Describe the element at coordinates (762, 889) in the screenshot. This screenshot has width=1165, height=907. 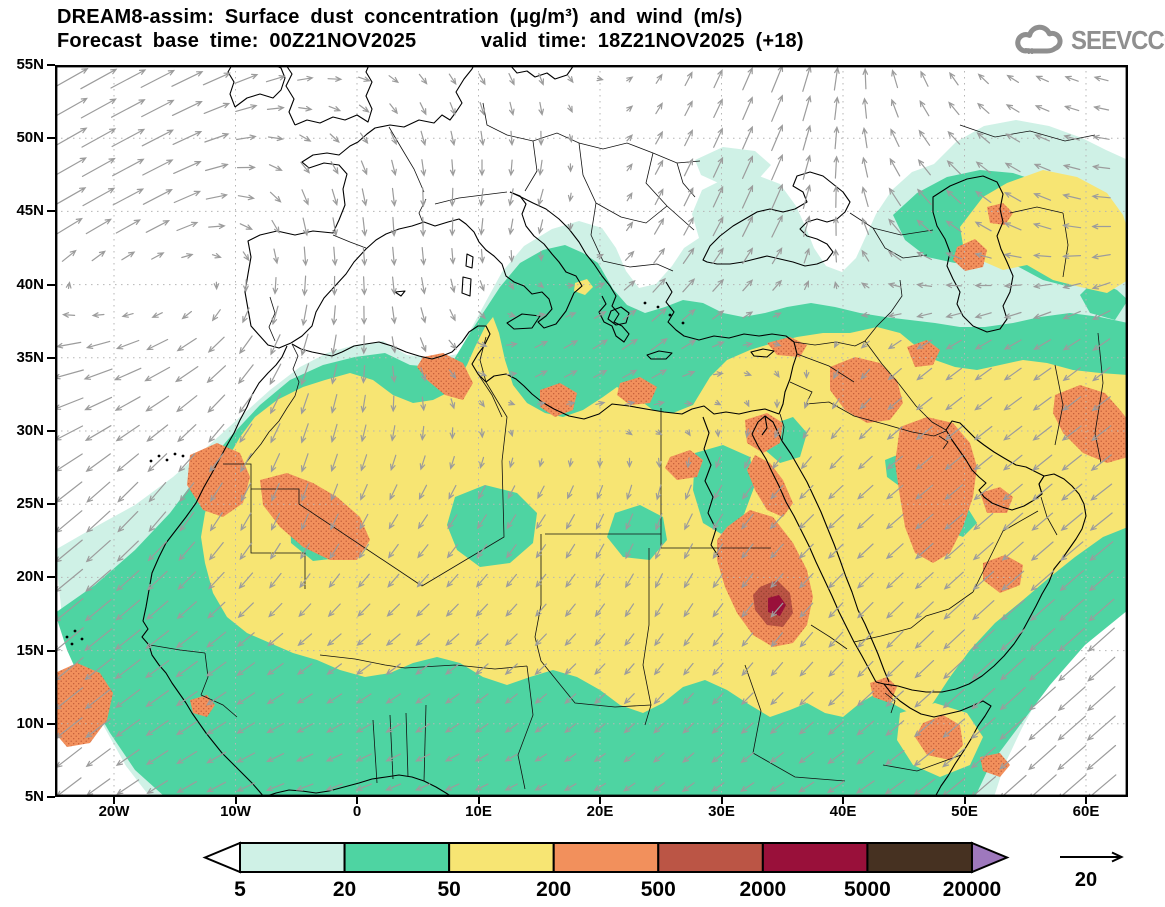
I see `legend-tick-label: 2000` at that location.